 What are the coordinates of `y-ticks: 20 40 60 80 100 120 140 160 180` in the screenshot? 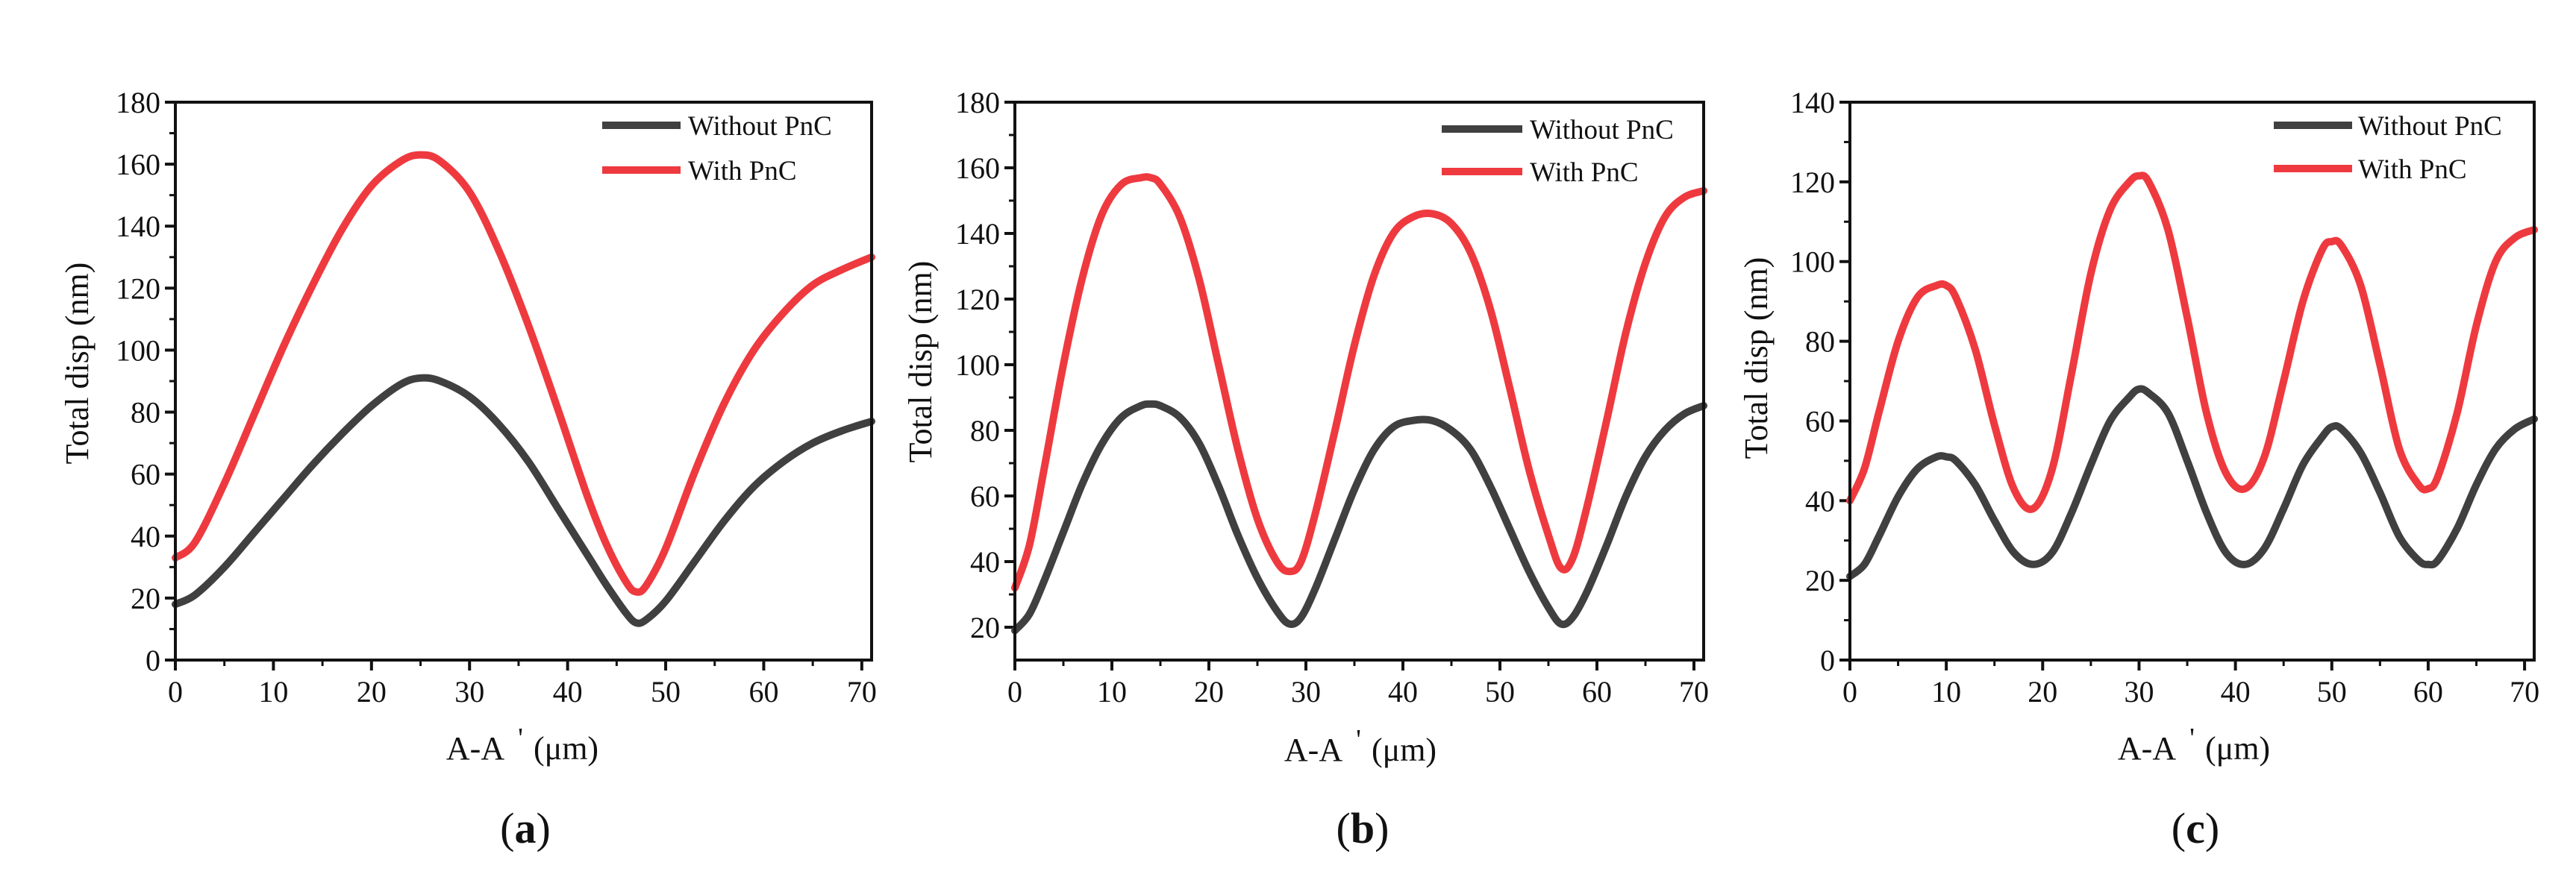 It's located at (985, 365).